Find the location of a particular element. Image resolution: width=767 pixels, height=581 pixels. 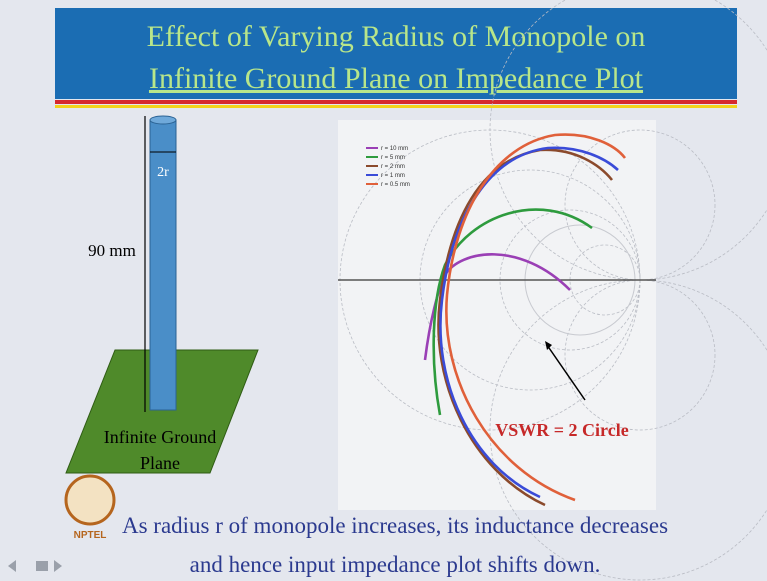

legend-label: r = 0.5 mm is located at coordinates (395, 185).